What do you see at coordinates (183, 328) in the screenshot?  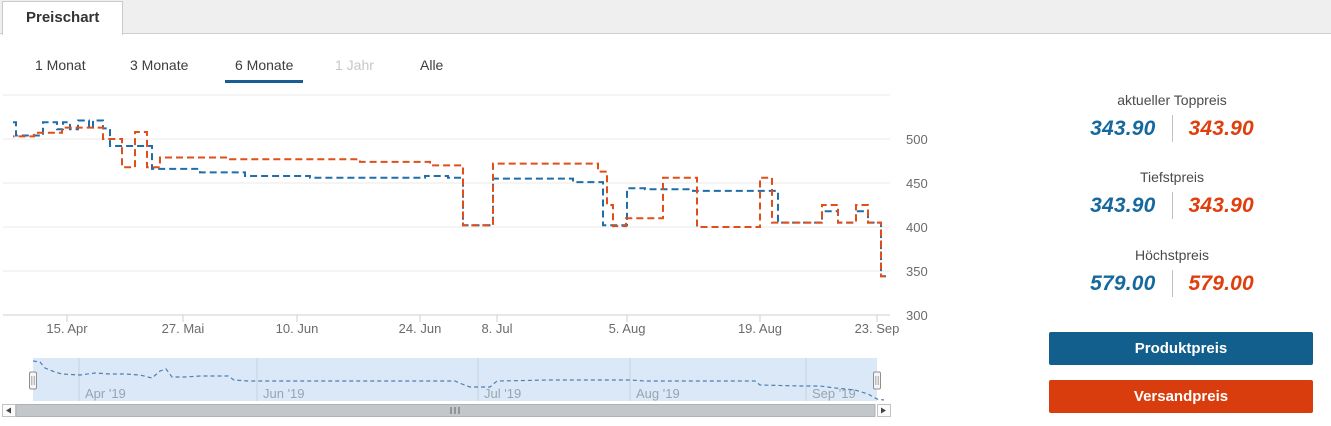 I see `x-axis-label: 27. Mai` at bounding box center [183, 328].